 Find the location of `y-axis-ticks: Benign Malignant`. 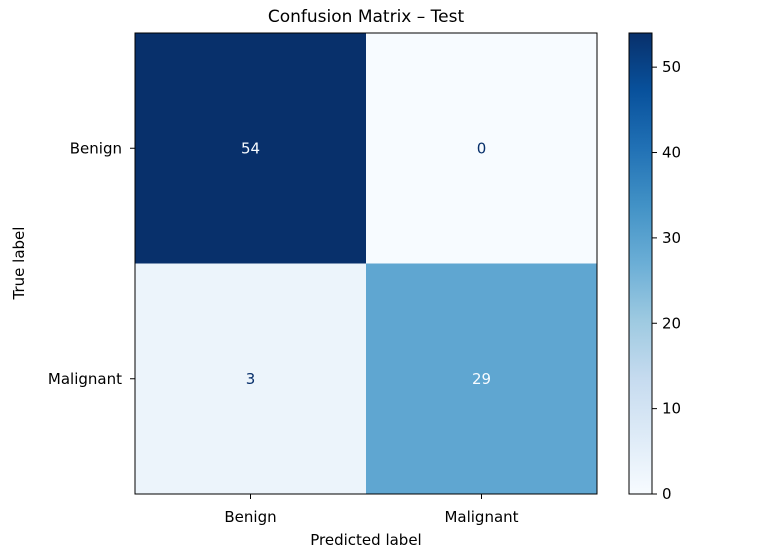

y-axis-ticks: Benign Malignant is located at coordinates (91, 263).